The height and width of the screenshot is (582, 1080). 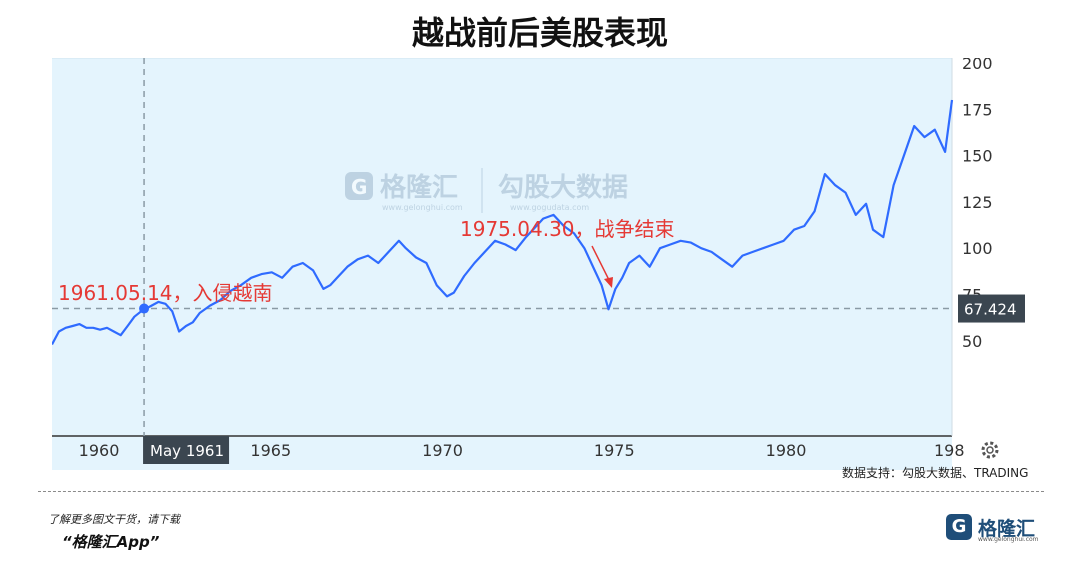 I want to click on annotation-invasion: 1961.05.14，入侵越南, so click(x=165, y=293).